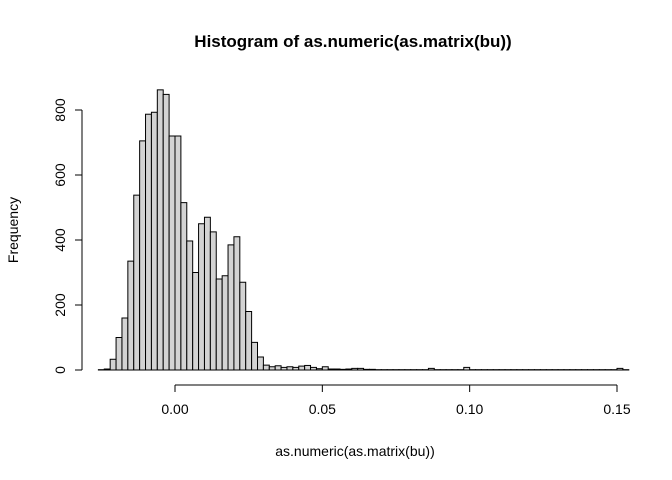 Image resolution: width=672 pixels, height=480 pixels. Describe the element at coordinates (60, 305) in the screenshot. I see `y-tick-label: 200` at that location.